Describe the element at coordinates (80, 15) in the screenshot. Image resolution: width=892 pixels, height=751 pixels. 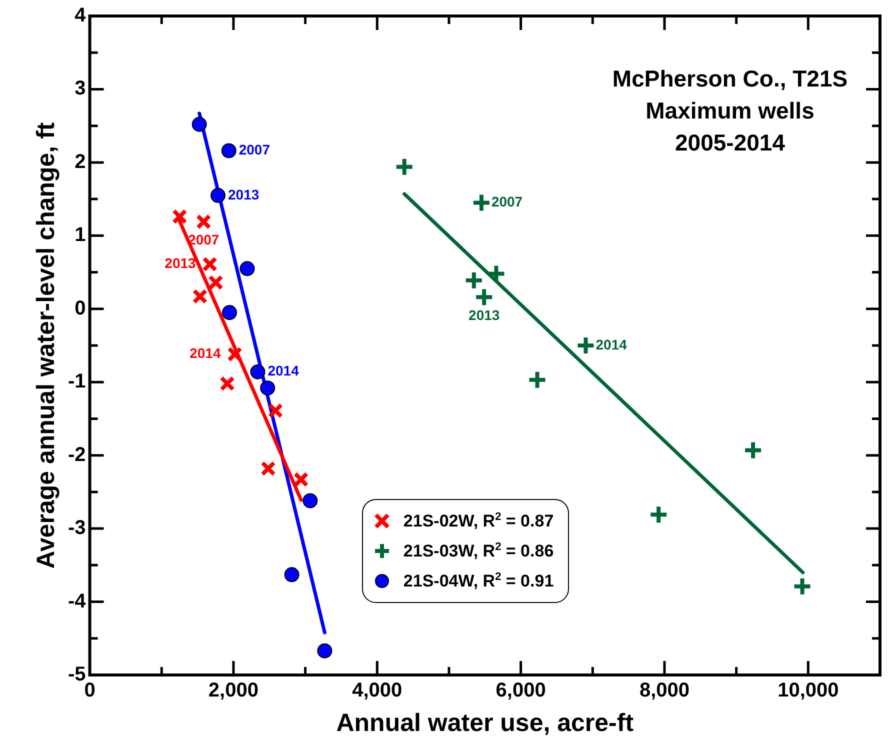
I see `y-tick-label: 4` at that location.